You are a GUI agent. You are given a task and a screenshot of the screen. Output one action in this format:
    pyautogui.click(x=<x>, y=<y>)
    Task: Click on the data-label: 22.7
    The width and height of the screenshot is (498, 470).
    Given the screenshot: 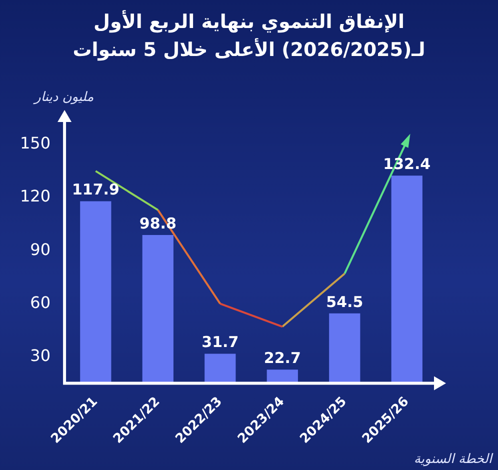 What is the action you would take?
    pyautogui.click(x=282, y=358)
    